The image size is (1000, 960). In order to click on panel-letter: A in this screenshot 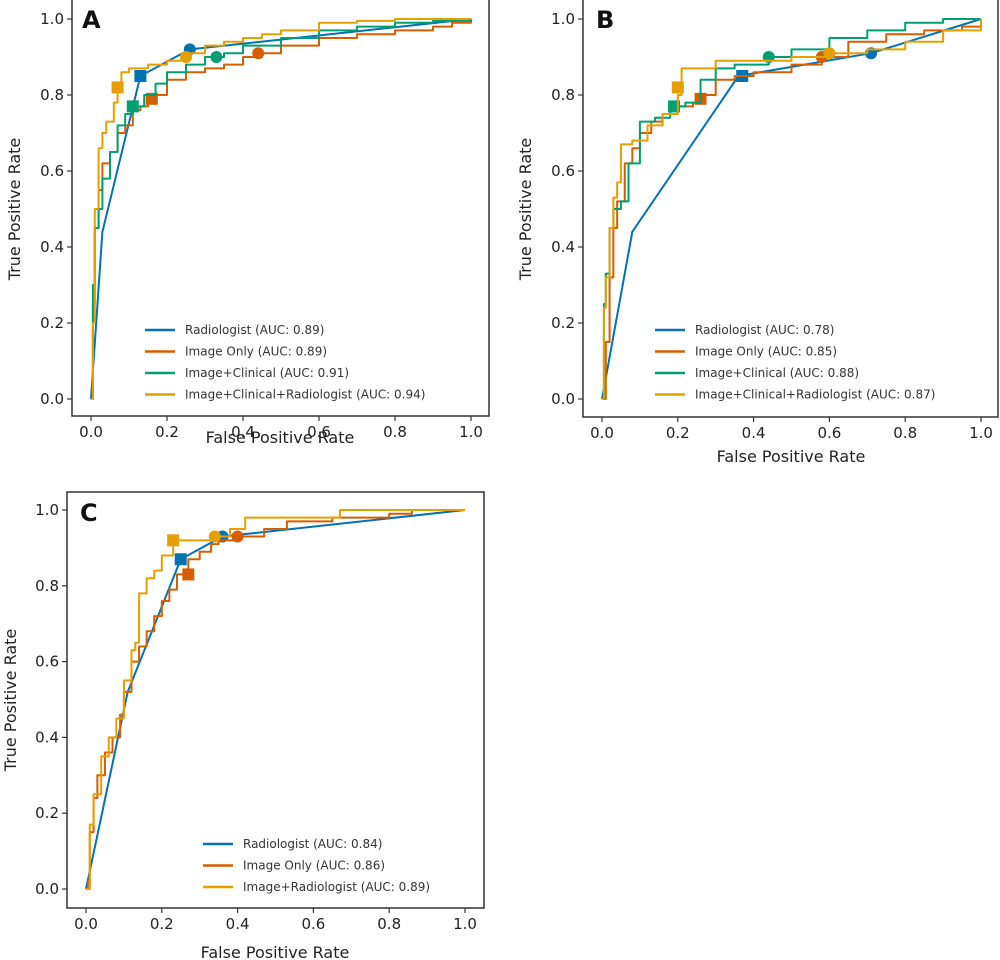, I will do `click(91, 20)`.